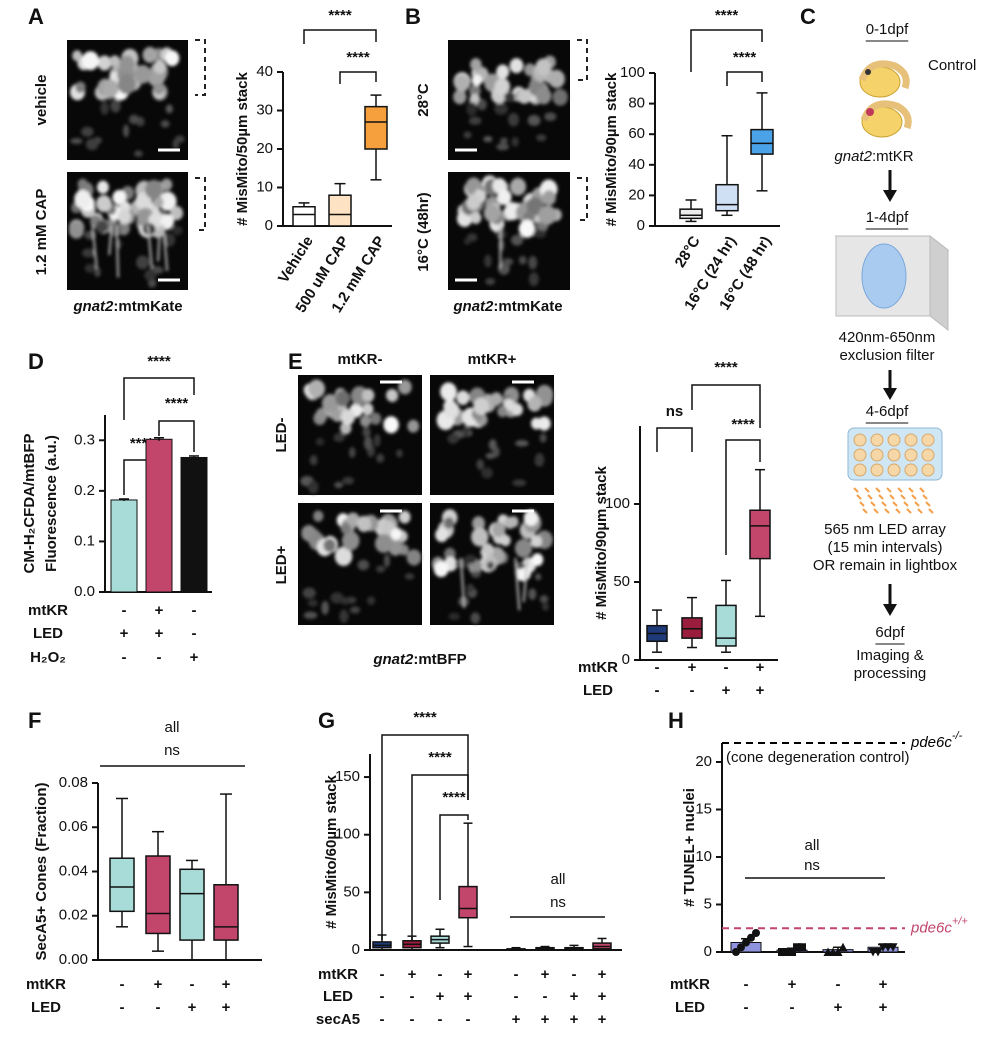 The height and width of the screenshot is (1050, 991). I want to click on y-tick-label: 0.02, so click(73, 915).